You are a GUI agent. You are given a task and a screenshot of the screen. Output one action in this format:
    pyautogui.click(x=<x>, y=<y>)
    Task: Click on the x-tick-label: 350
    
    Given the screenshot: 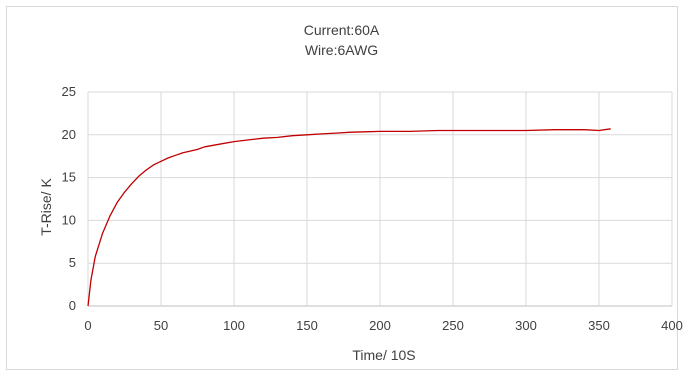 What is the action you would take?
    pyautogui.click(x=599, y=325)
    